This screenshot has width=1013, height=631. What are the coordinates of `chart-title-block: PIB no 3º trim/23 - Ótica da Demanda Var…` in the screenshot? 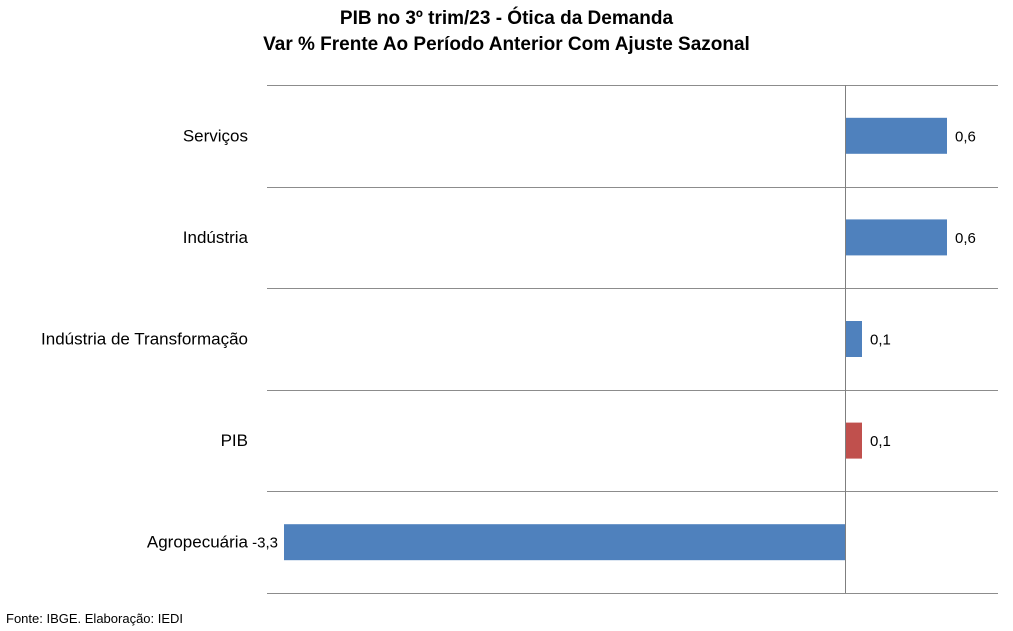 It's located at (506, 32).